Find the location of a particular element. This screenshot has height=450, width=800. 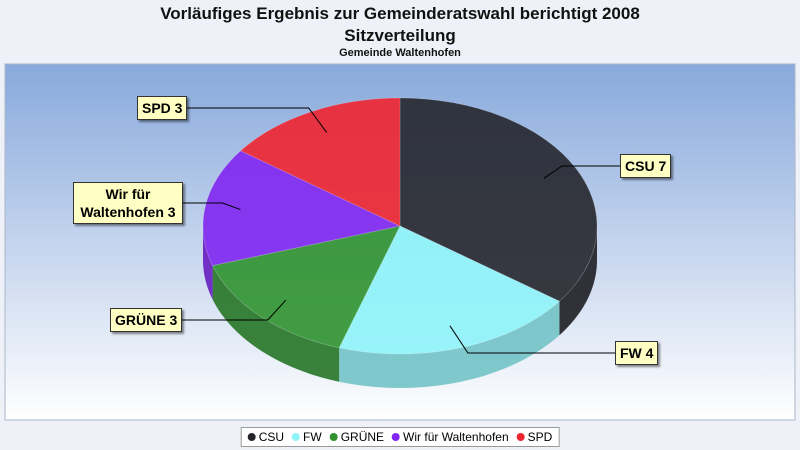

legend-label: Wir für Waltenhofen is located at coordinates (456, 437).